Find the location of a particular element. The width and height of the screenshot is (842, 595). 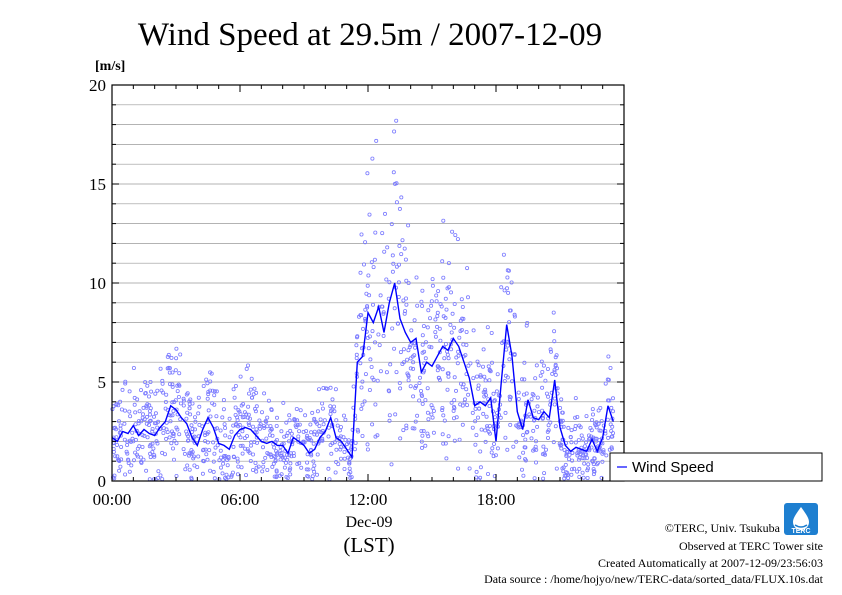

x-tick-label: 00:00 is located at coordinates (112, 499).